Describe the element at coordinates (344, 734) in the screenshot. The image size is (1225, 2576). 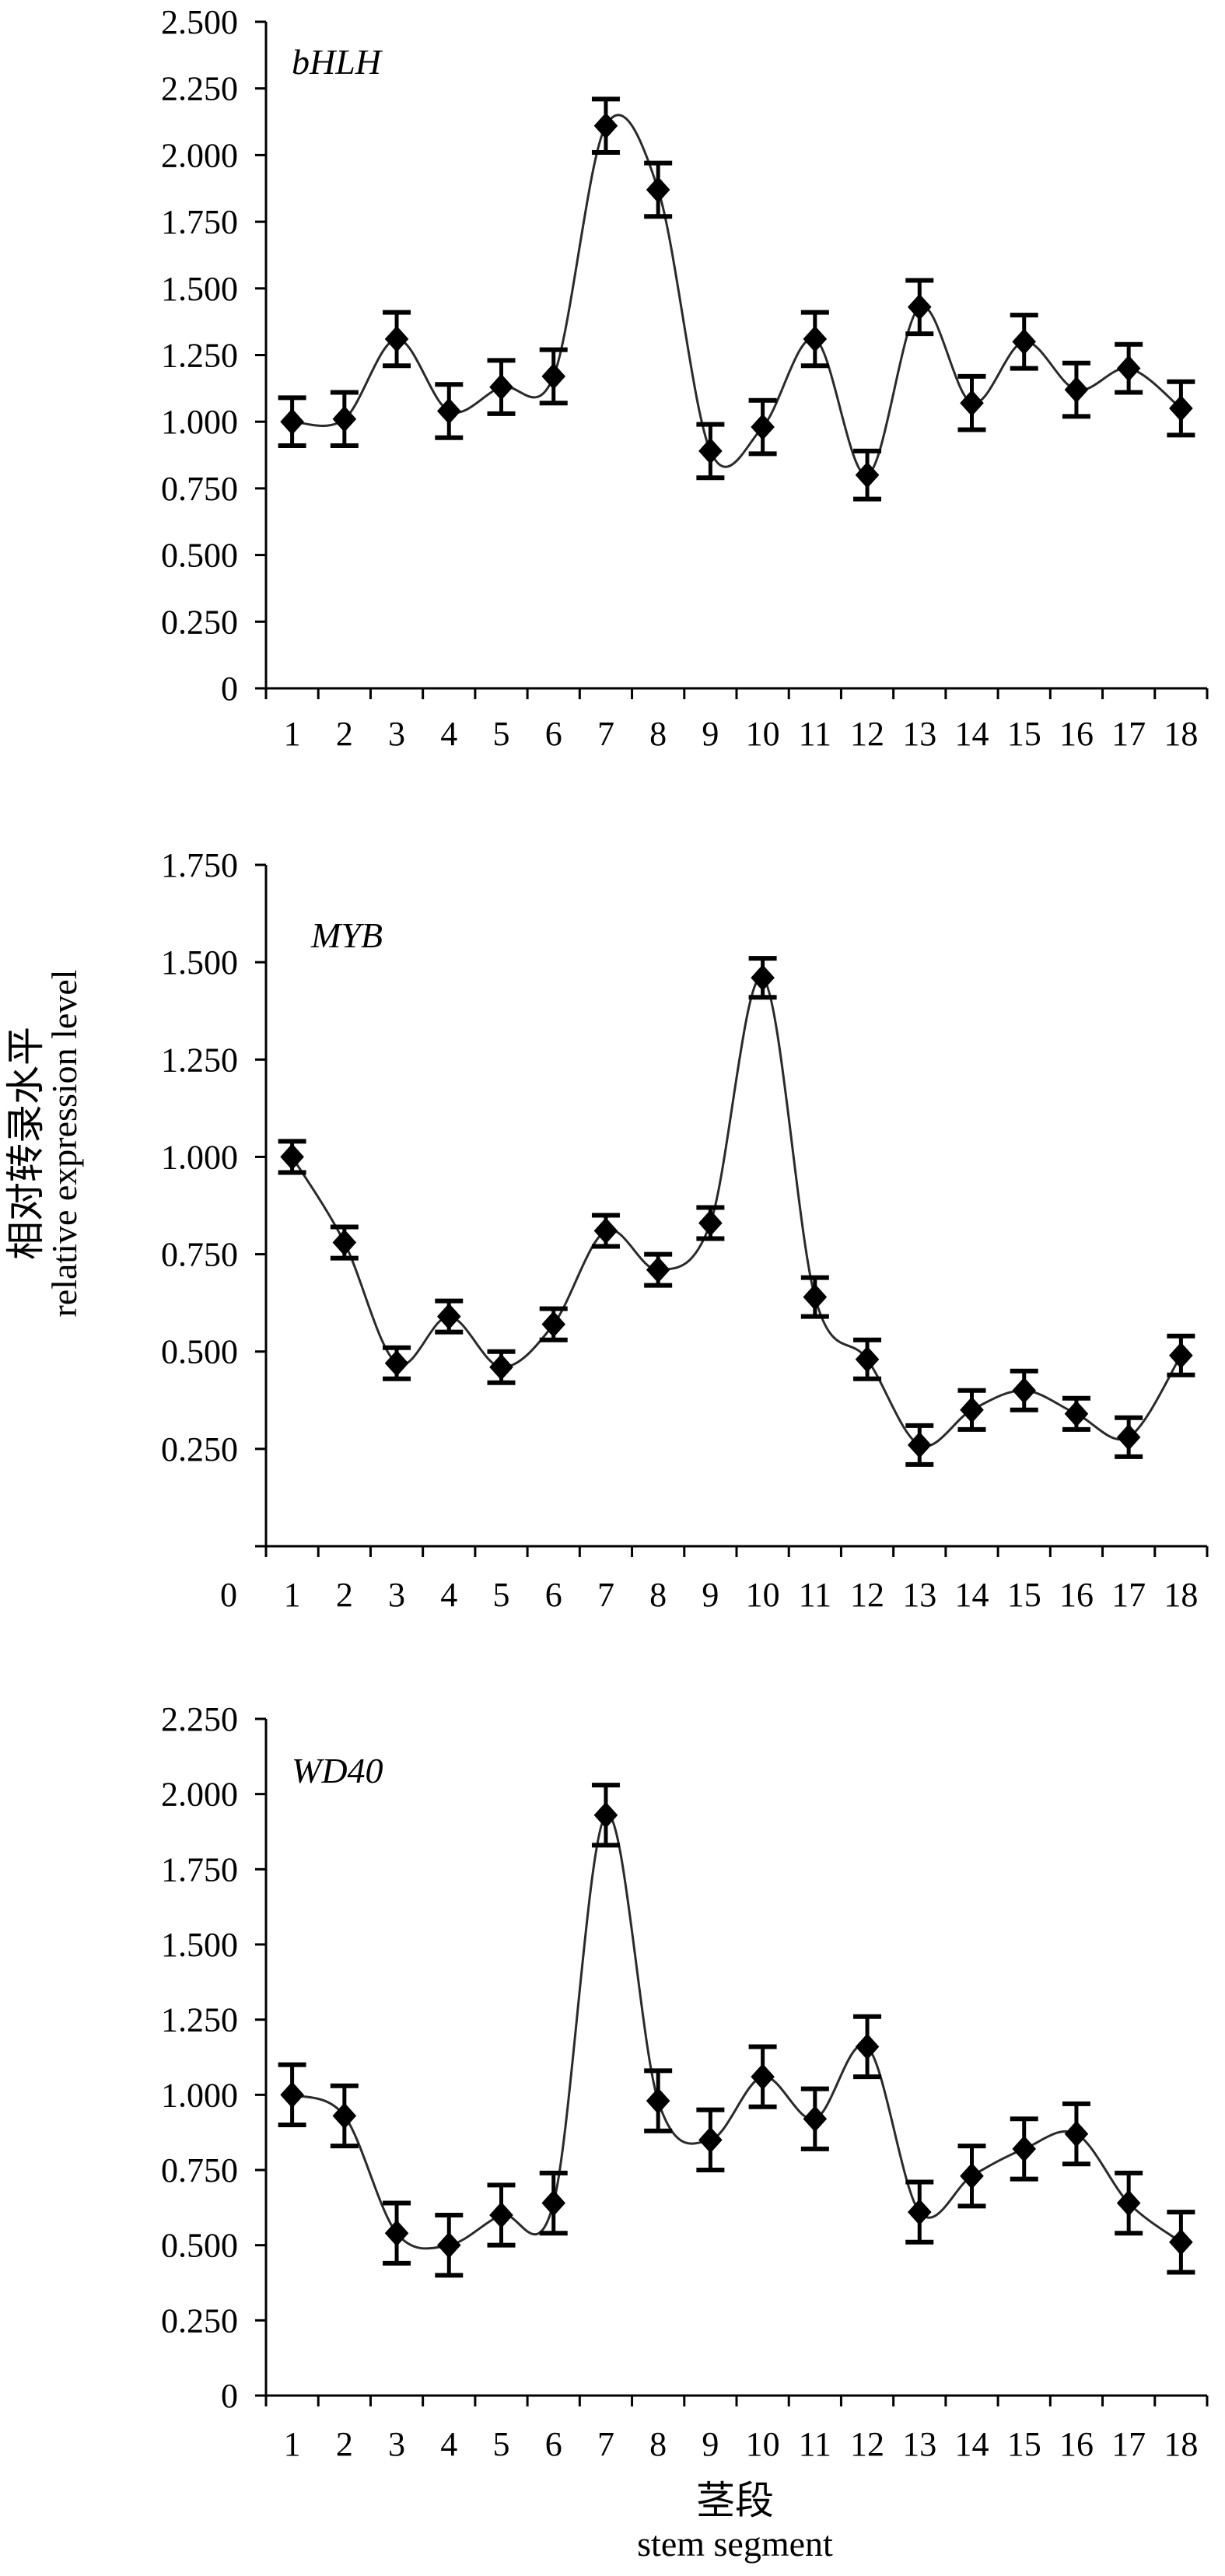
I see `x-tick-label: 2` at that location.